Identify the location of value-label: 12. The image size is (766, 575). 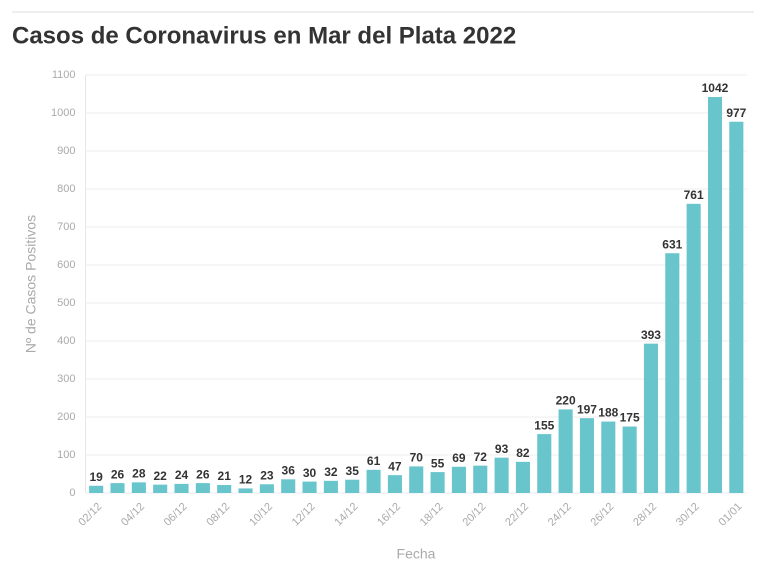
(246, 480).